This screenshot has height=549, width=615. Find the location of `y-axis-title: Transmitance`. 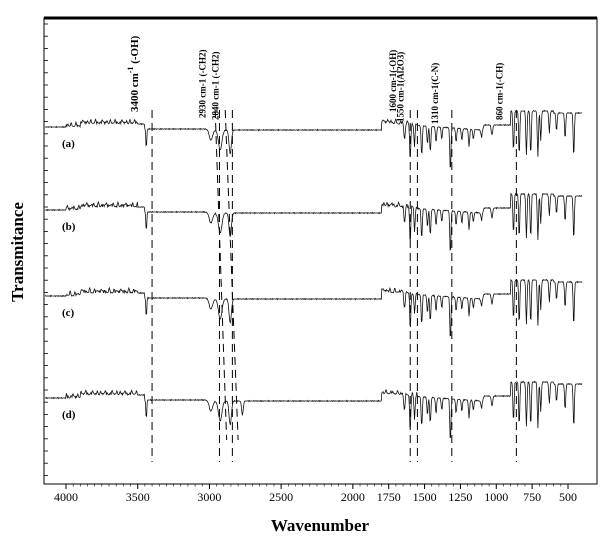

y-axis-title: Transmitance is located at coordinates (17, 252).